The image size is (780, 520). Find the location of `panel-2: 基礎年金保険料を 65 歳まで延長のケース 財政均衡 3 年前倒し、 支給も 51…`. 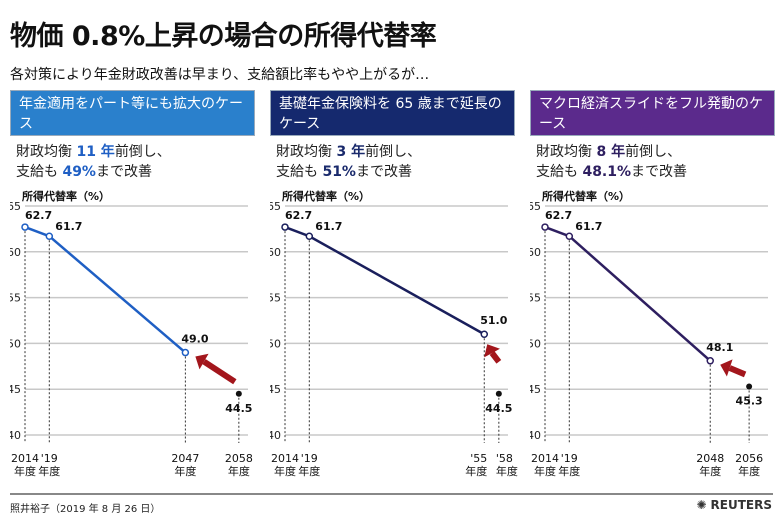

panel-2: 基礎年金保険料を 65 歳まで延長のケース 財政均衡 3 年前倒し、 支給も 51… is located at coordinates (392, 136).